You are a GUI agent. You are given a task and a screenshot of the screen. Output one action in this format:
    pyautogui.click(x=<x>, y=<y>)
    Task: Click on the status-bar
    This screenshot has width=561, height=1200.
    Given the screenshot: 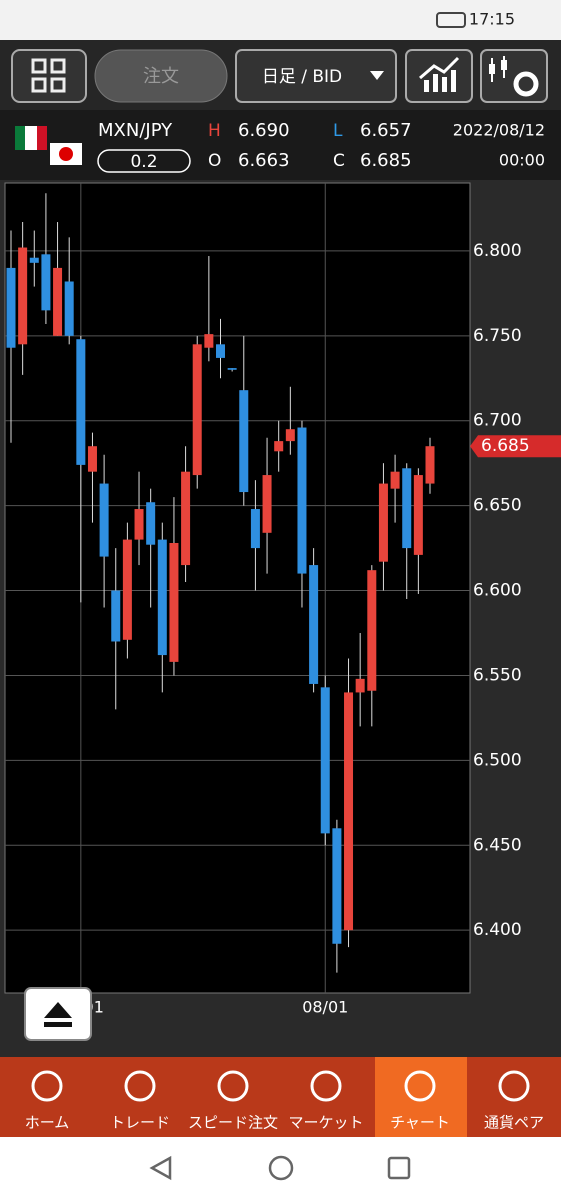 What is the action you would take?
    pyautogui.click(x=280, y=20)
    